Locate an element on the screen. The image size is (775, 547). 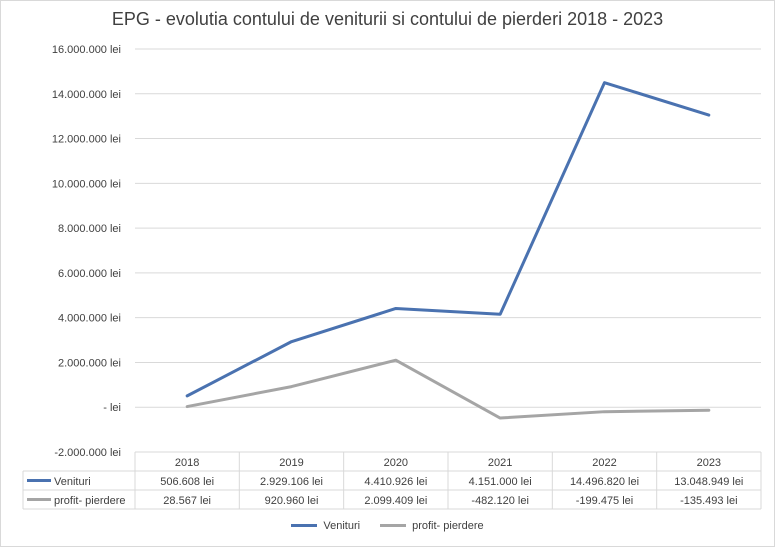
table-cell: 14.496.820 lei is located at coordinates (604, 482).